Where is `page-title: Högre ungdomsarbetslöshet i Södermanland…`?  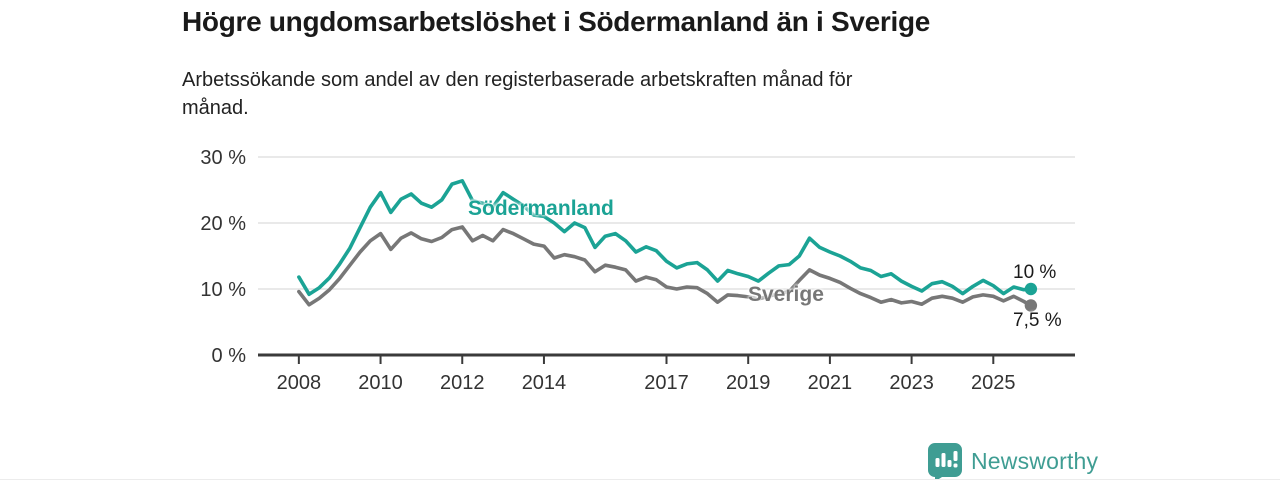 page-title: Högre ungdomsarbetslöshet i Södermanland… is located at coordinates (556, 21).